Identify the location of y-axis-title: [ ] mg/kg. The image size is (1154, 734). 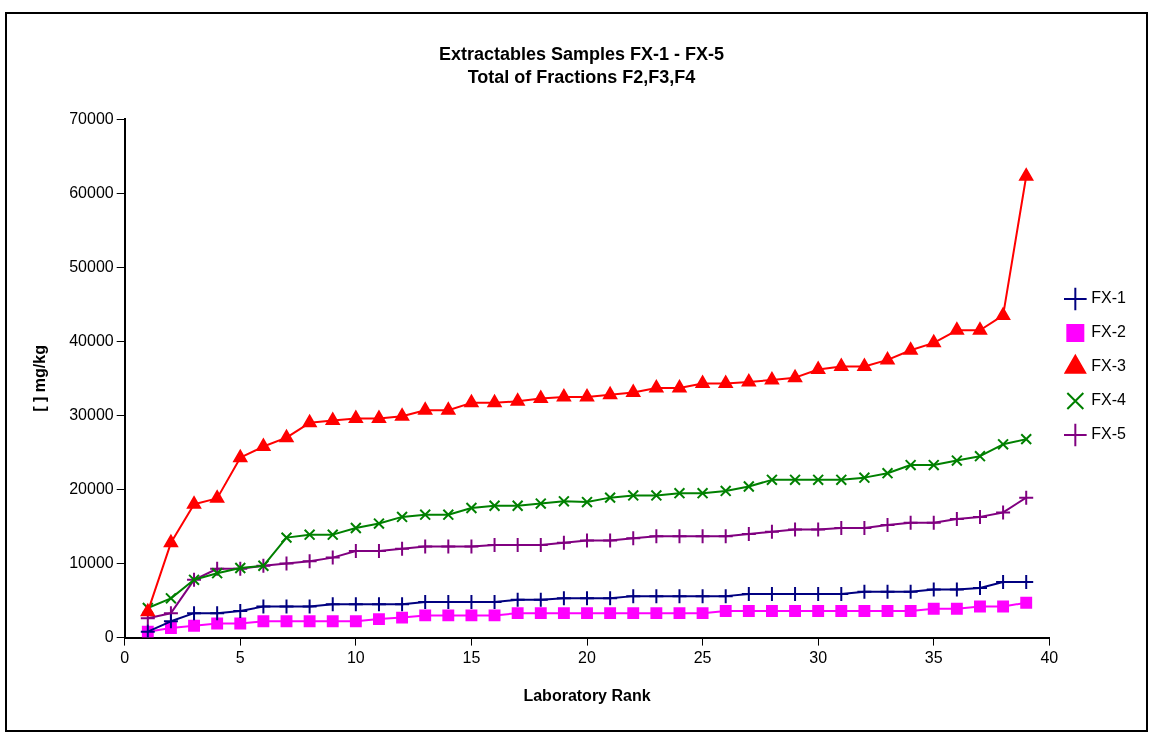
(40, 378).